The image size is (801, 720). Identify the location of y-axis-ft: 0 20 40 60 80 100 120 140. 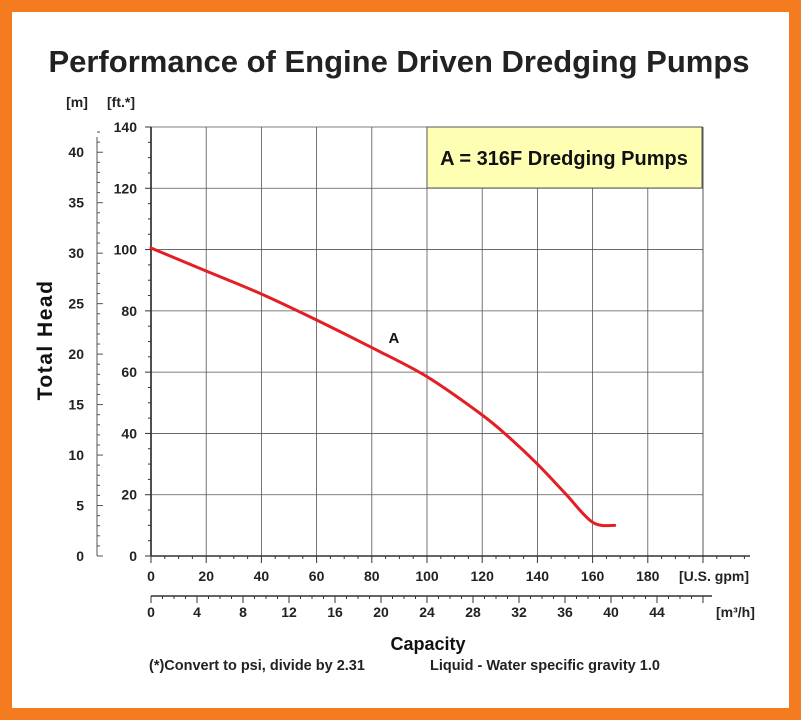
(133, 341).